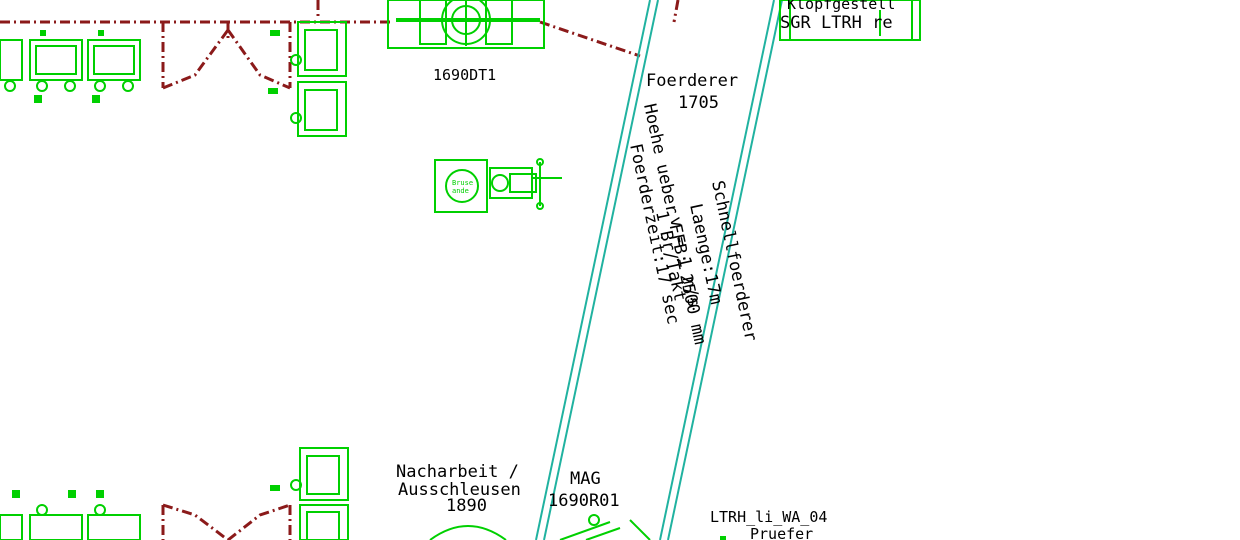 The image size is (1240, 540). What do you see at coordinates (841, 6) in the screenshot?
I see `label-klopfgestell: Klopfgestell` at bounding box center [841, 6].